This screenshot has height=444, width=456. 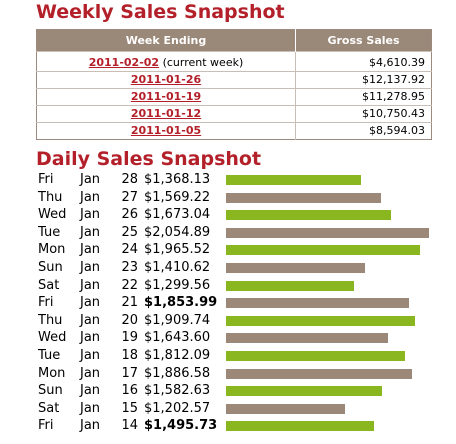 I want to click on sales-amount: $1,299.56, so click(x=177, y=285).